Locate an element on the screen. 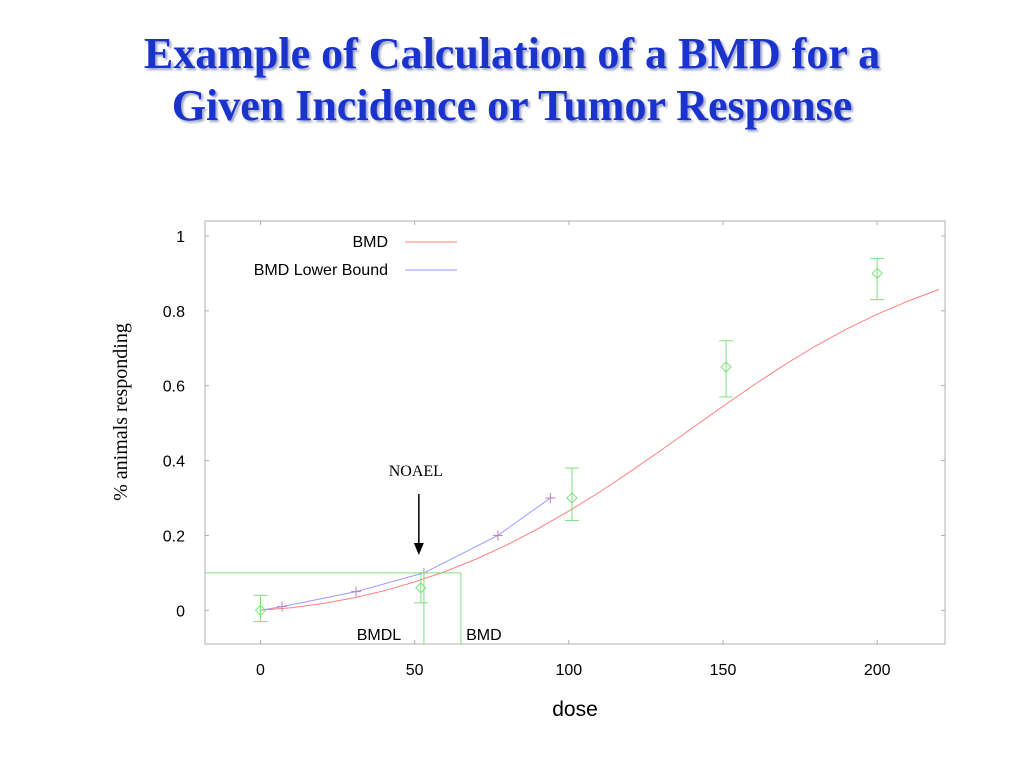 The image size is (1024, 768). x-tick-label: 0 is located at coordinates (260, 670).